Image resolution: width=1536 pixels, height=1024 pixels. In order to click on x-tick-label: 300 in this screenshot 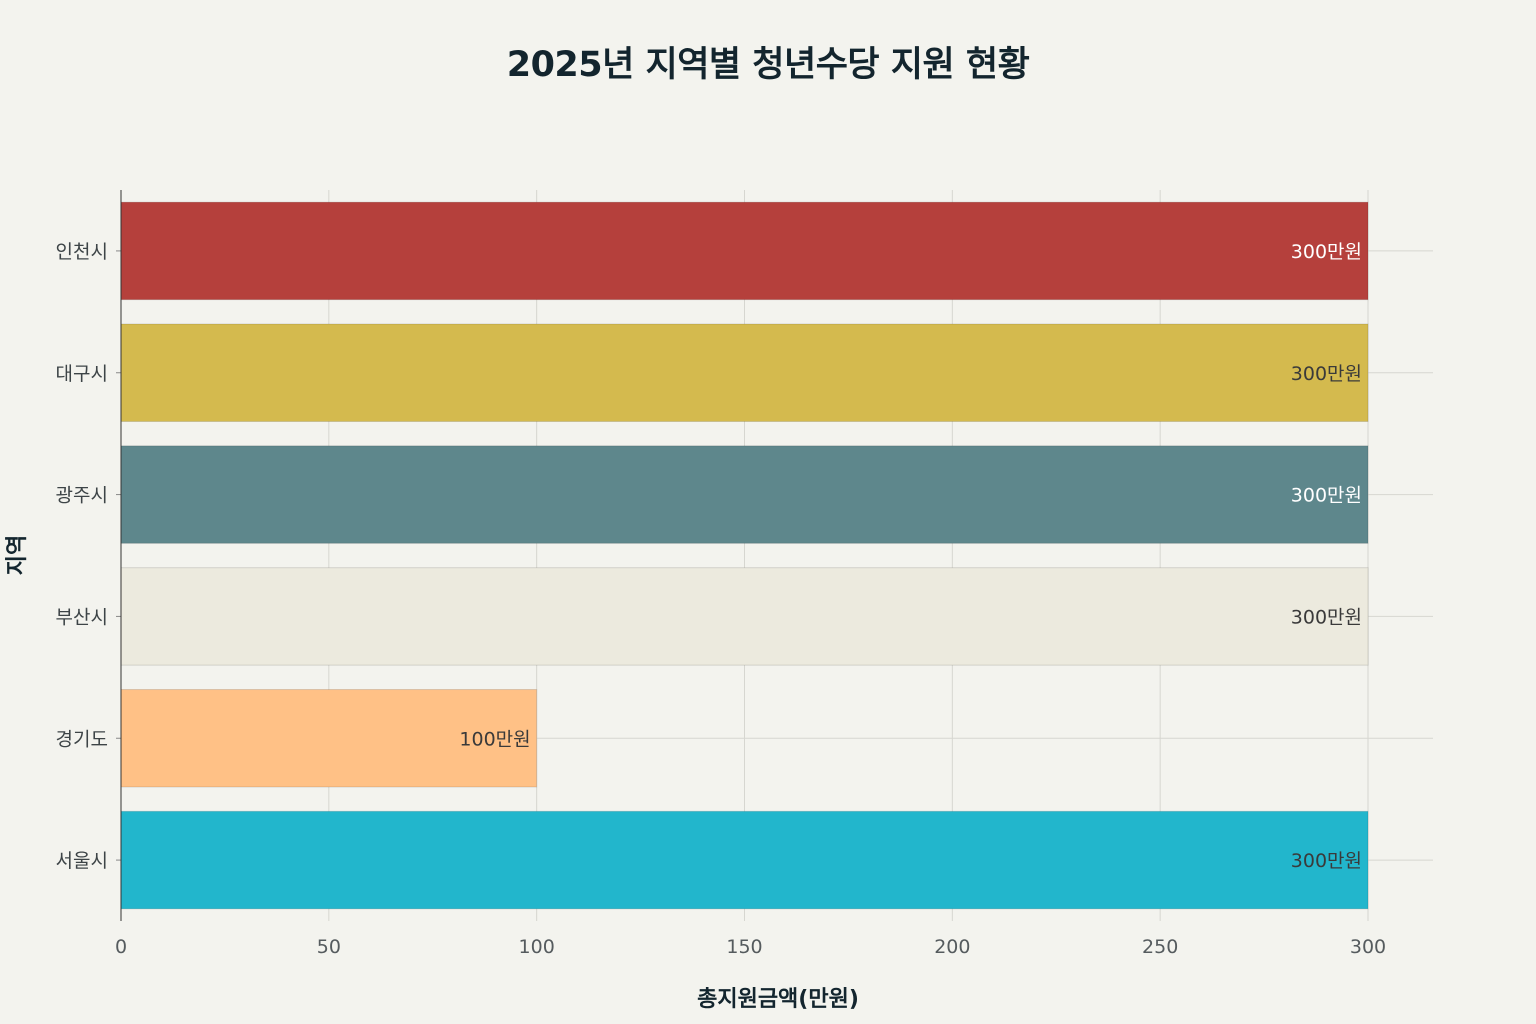, I will do `click(1368, 947)`.